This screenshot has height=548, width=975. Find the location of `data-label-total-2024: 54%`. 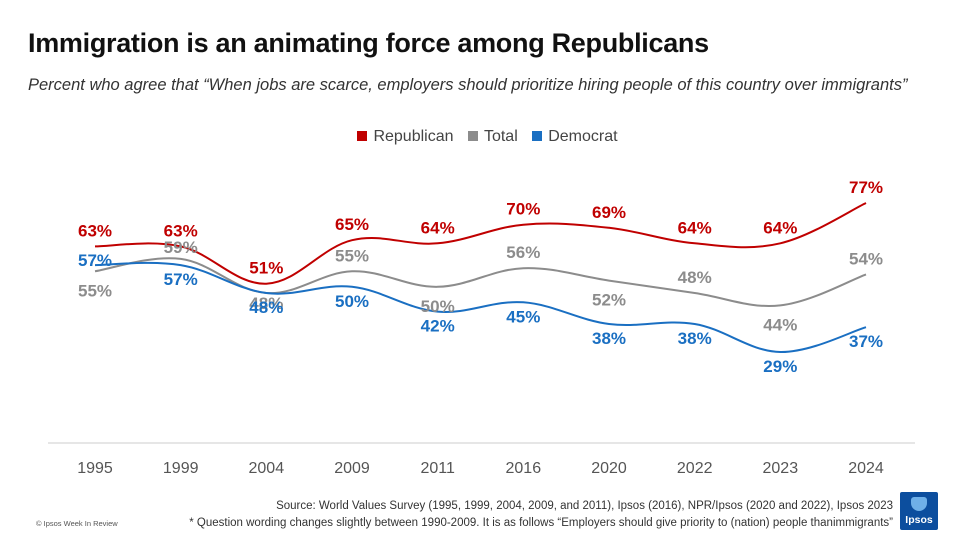

data-label-total-2024: 54% is located at coordinates (866, 258).